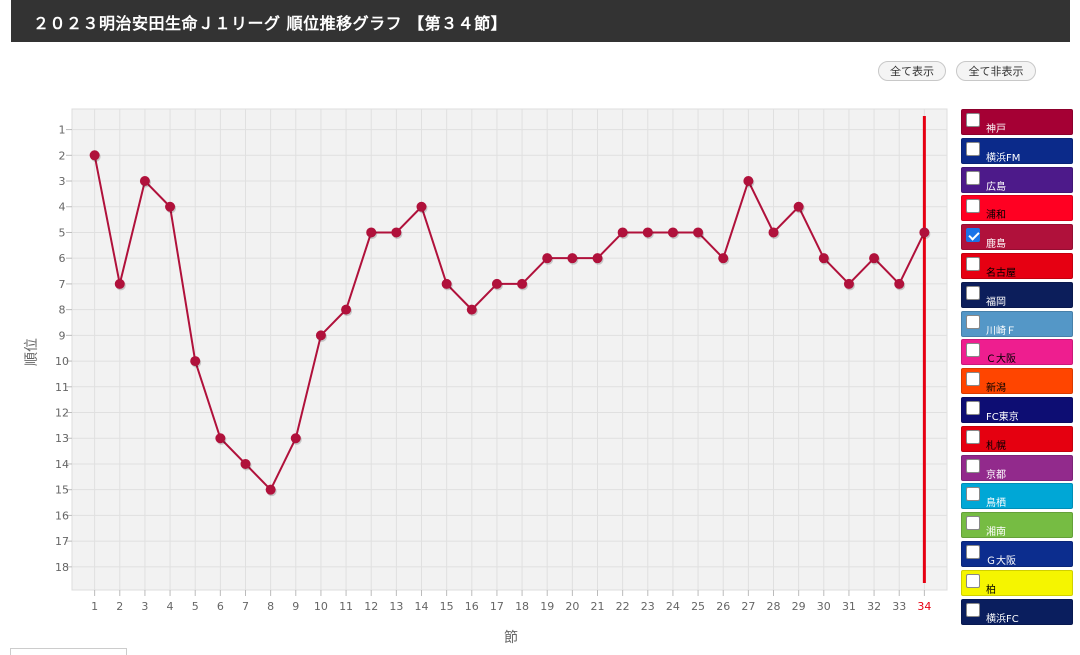 Image resolution: width=1080 pixels, height=655 pixels. Describe the element at coordinates (996, 129) in the screenshot. I see `legend-label: 神戸` at that location.